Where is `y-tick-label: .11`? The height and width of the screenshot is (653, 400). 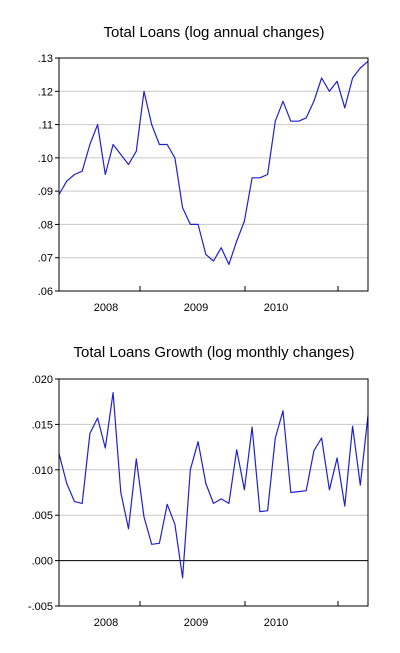 y-tick-label: .11 is located at coordinates (46, 126).